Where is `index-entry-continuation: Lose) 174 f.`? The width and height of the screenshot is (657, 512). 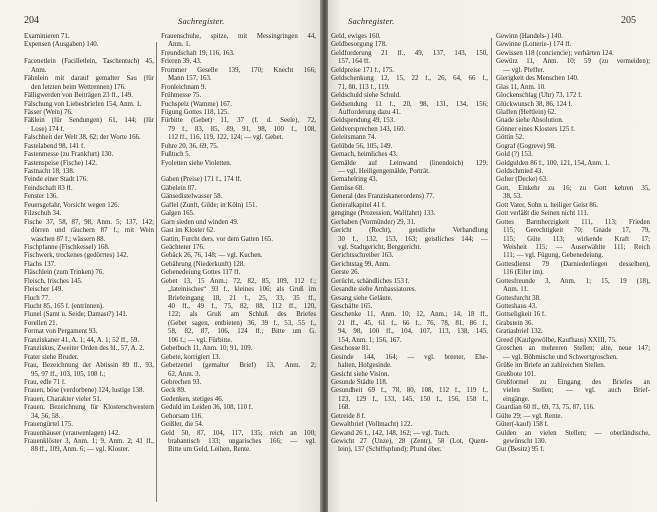
index-entry-continuation: Lose) 174 f. is located at coordinates (48, 129).